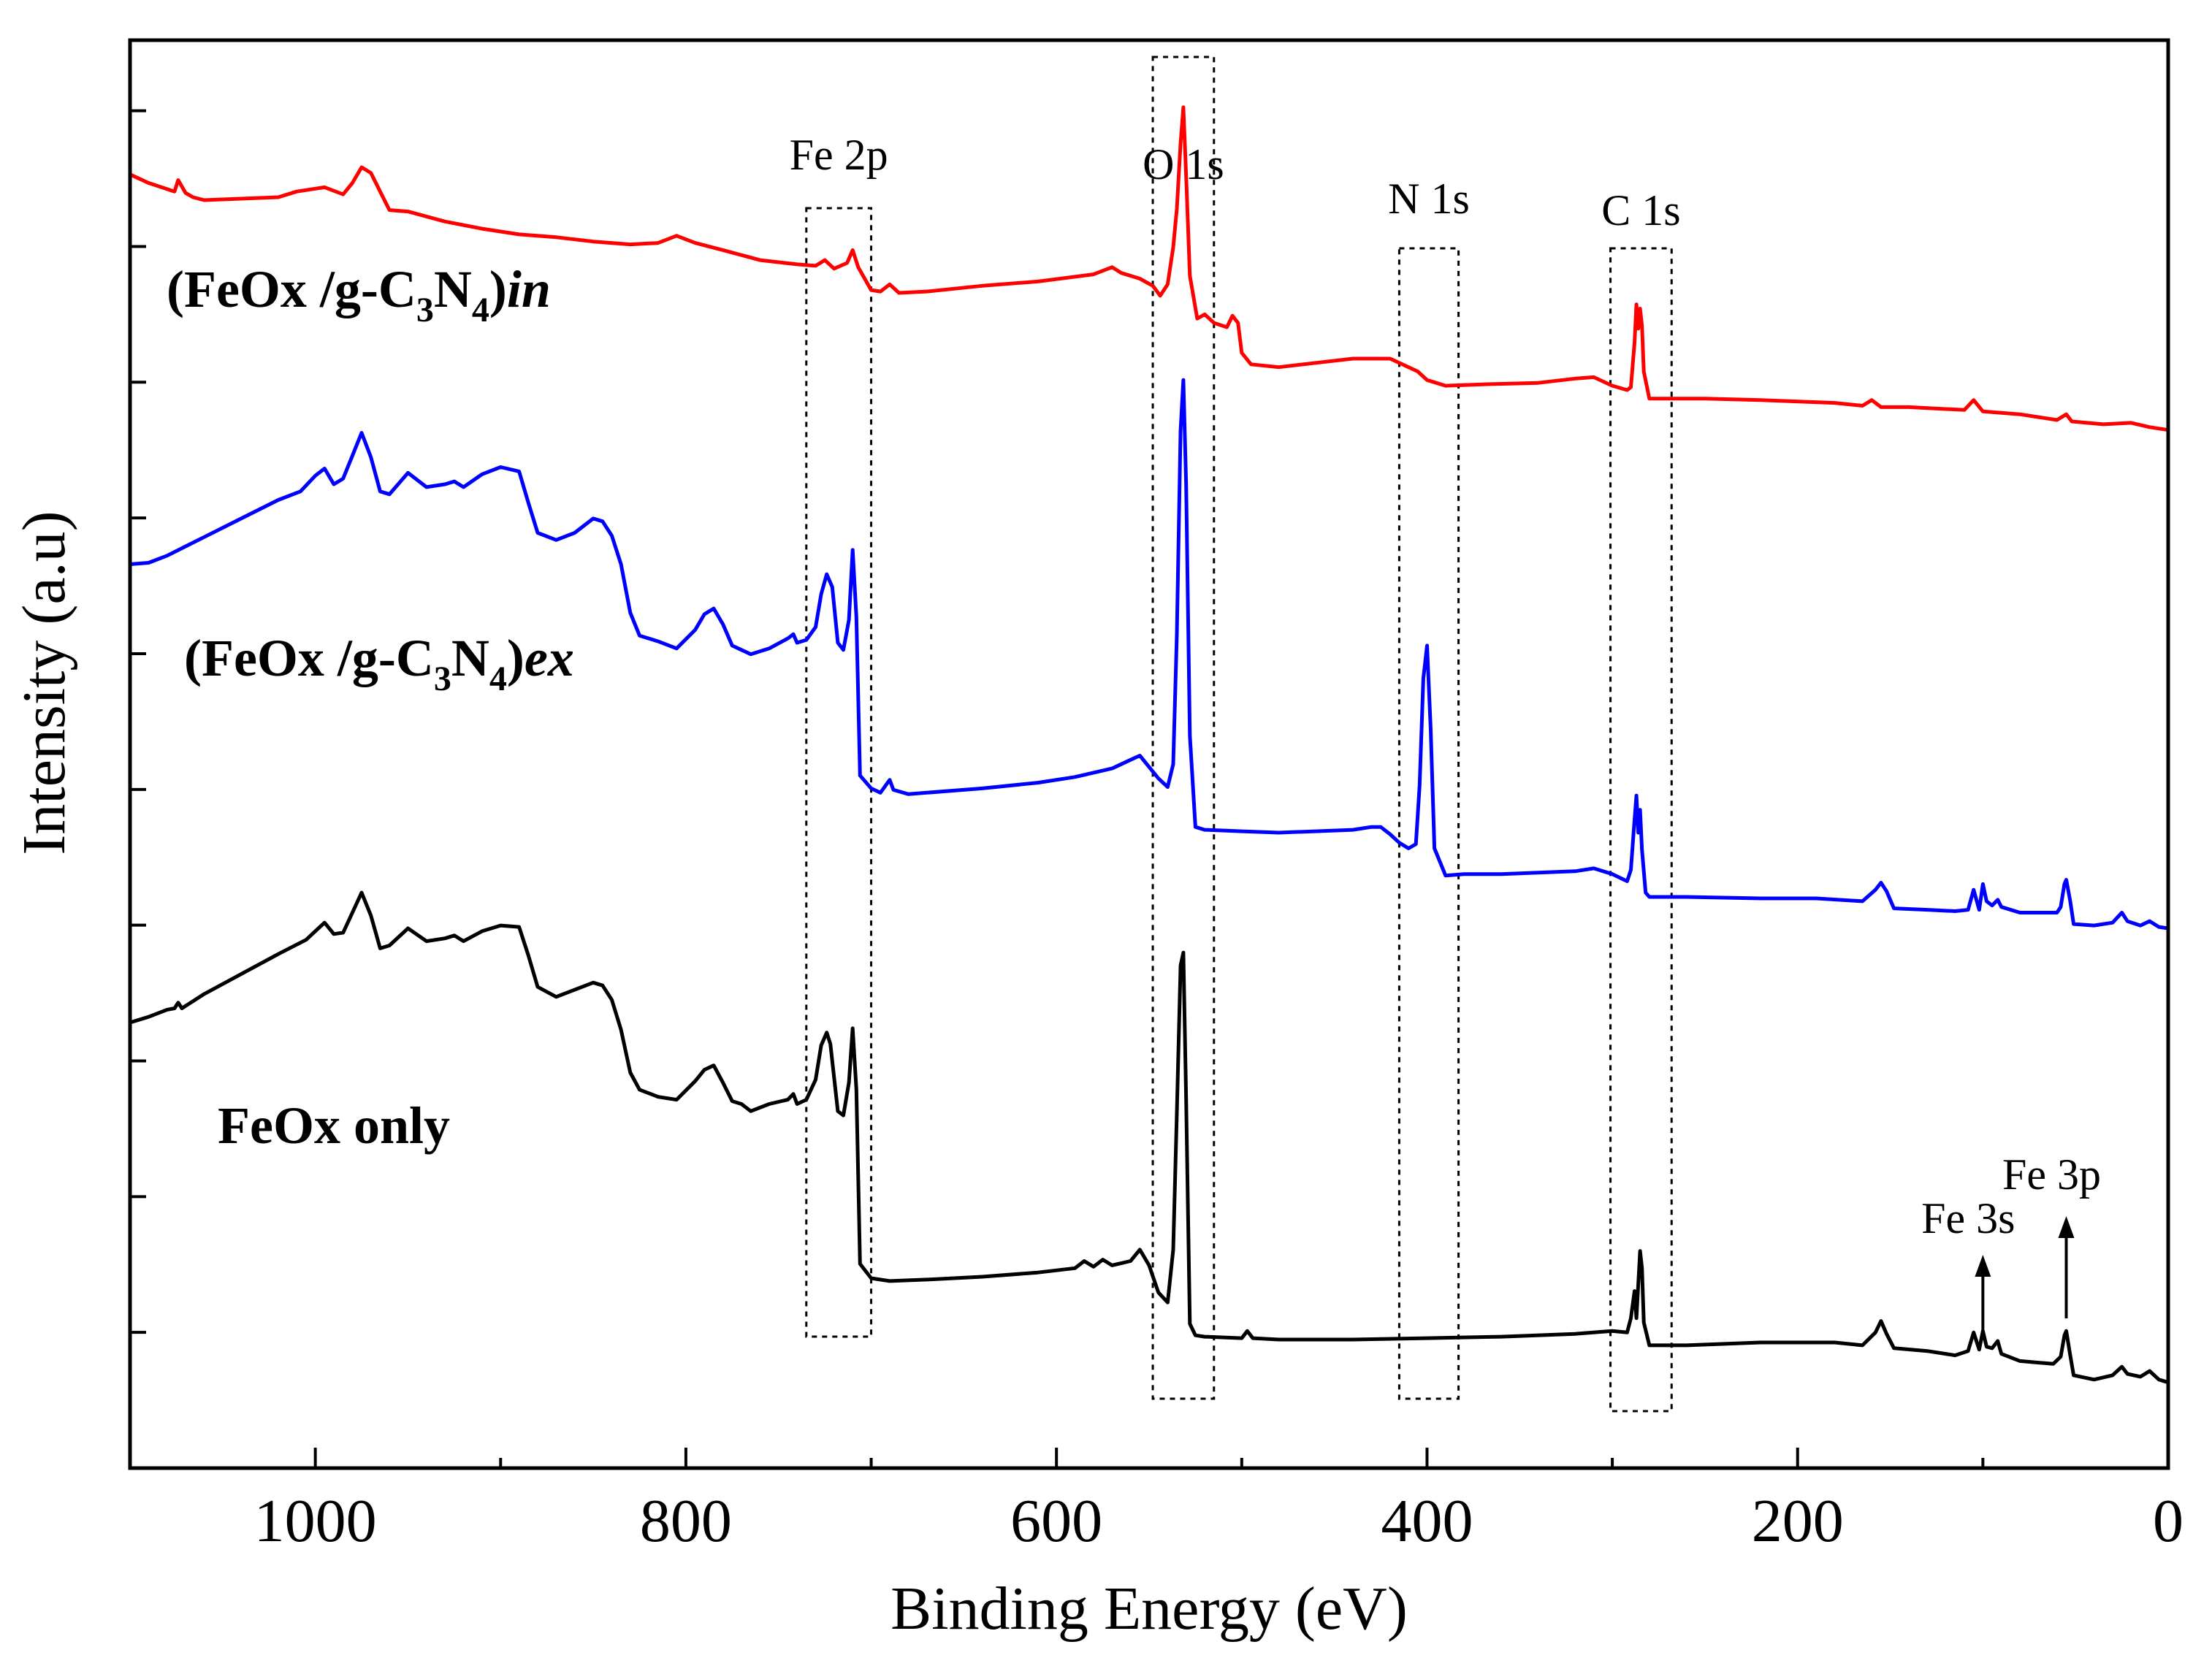 The image size is (2212, 1658). Describe the element at coordinates (1641, 210) in the screenshot. I see `region-label-c1s: C 1s` at that location.